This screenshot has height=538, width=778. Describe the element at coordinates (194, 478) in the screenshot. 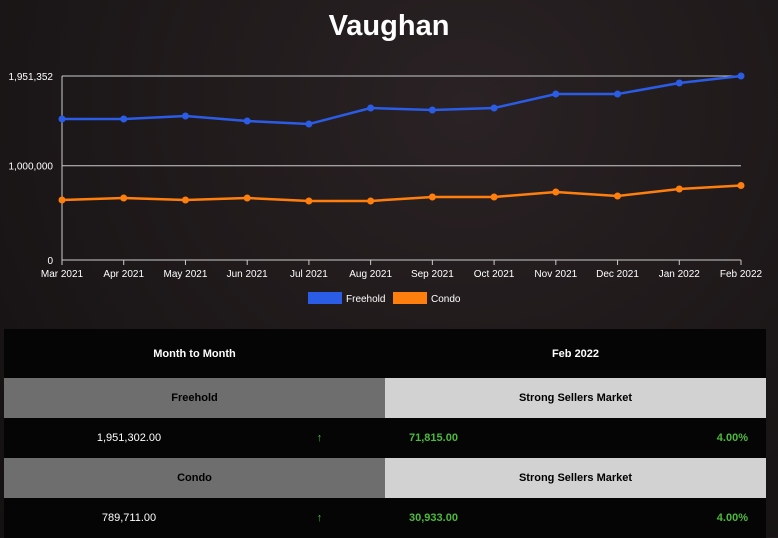

I see `category-condo: Condo` at that location.